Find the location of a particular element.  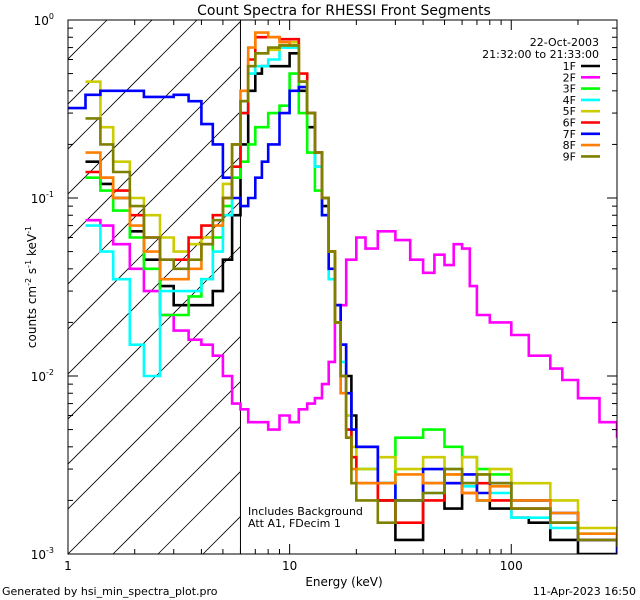

x-axis-label: Energy (keV) is located at coordinates (343, 582).